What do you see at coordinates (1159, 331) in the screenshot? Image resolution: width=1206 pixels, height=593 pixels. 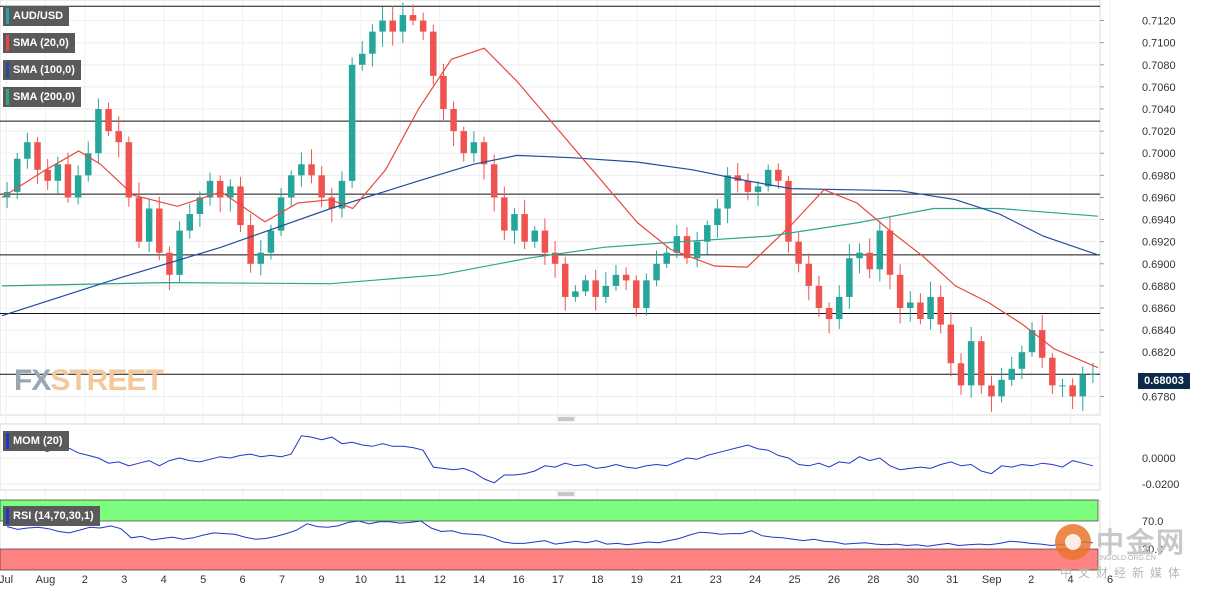 I see `price-tick-label: 0.6840` at bounding box center [1159, 331].